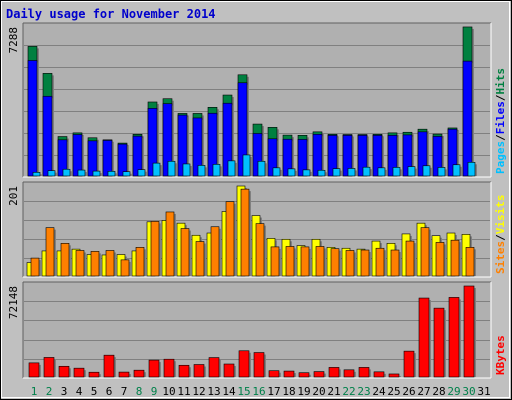 This screenshot has width=512, height=400. Describe the element at coordinates (500, 81) in the screenshot. I see `legend-hits: Hits` at that location.